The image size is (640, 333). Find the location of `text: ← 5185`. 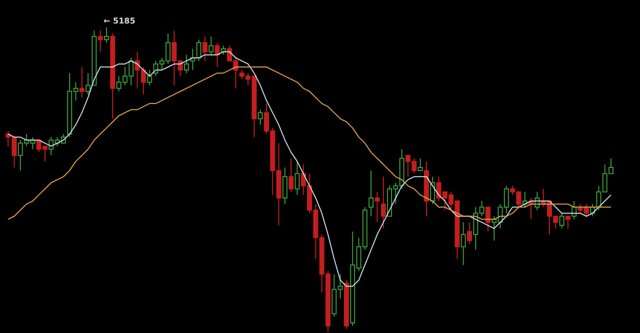

text: ← 5185 is located at coordinates (120, 21).